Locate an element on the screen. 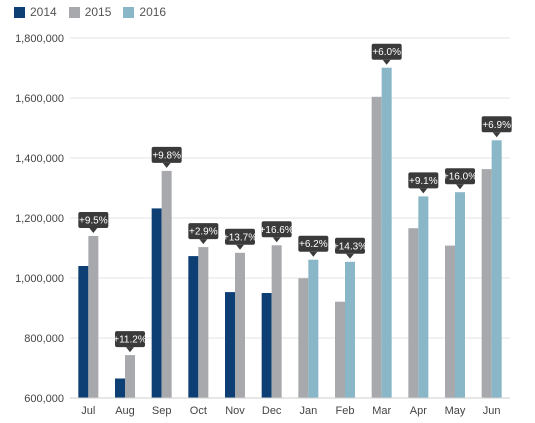 Image resolution: width=535 pixels, height=423 pixels. bar-2016-jun is located at coordinates (496, 269).